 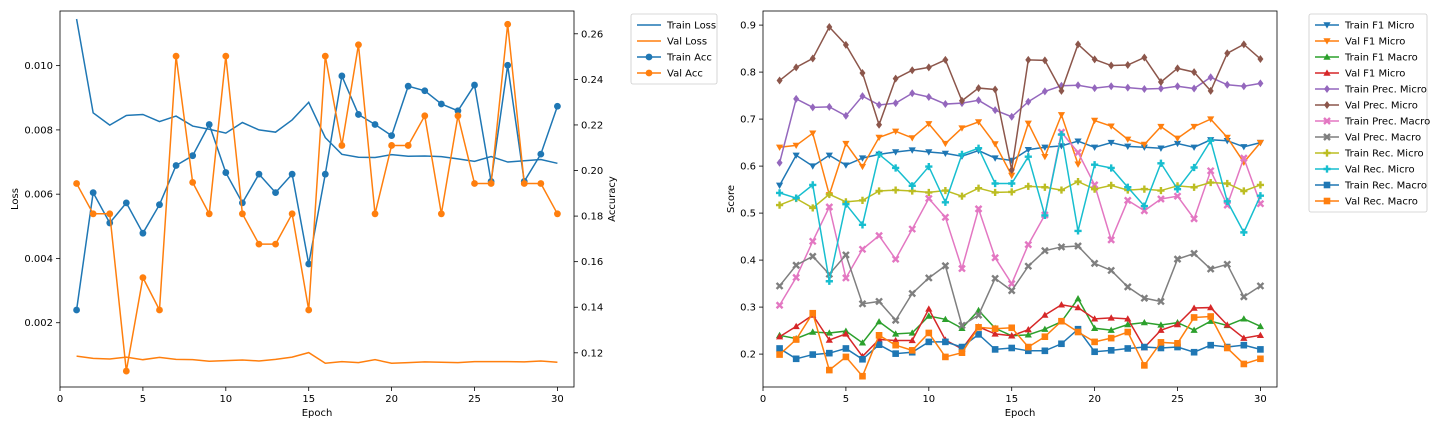 What do you see at coordinates (1019, 162) in the screenshot?
I see `series-line-train-f1-micro` at bounding box center [1019, 162].